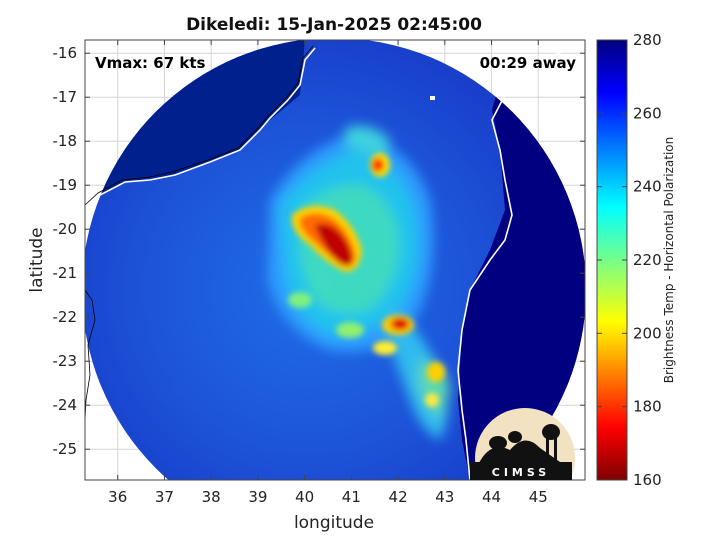  I want to click on x-tick-label: 38, so click(211, 497).